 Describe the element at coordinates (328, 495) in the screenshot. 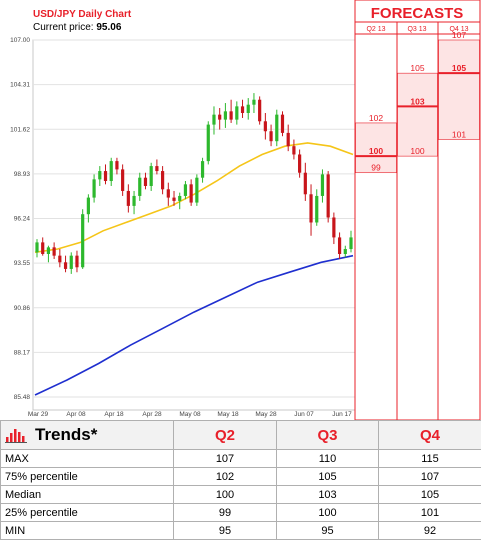

I see `cell-value: 103` at that location.